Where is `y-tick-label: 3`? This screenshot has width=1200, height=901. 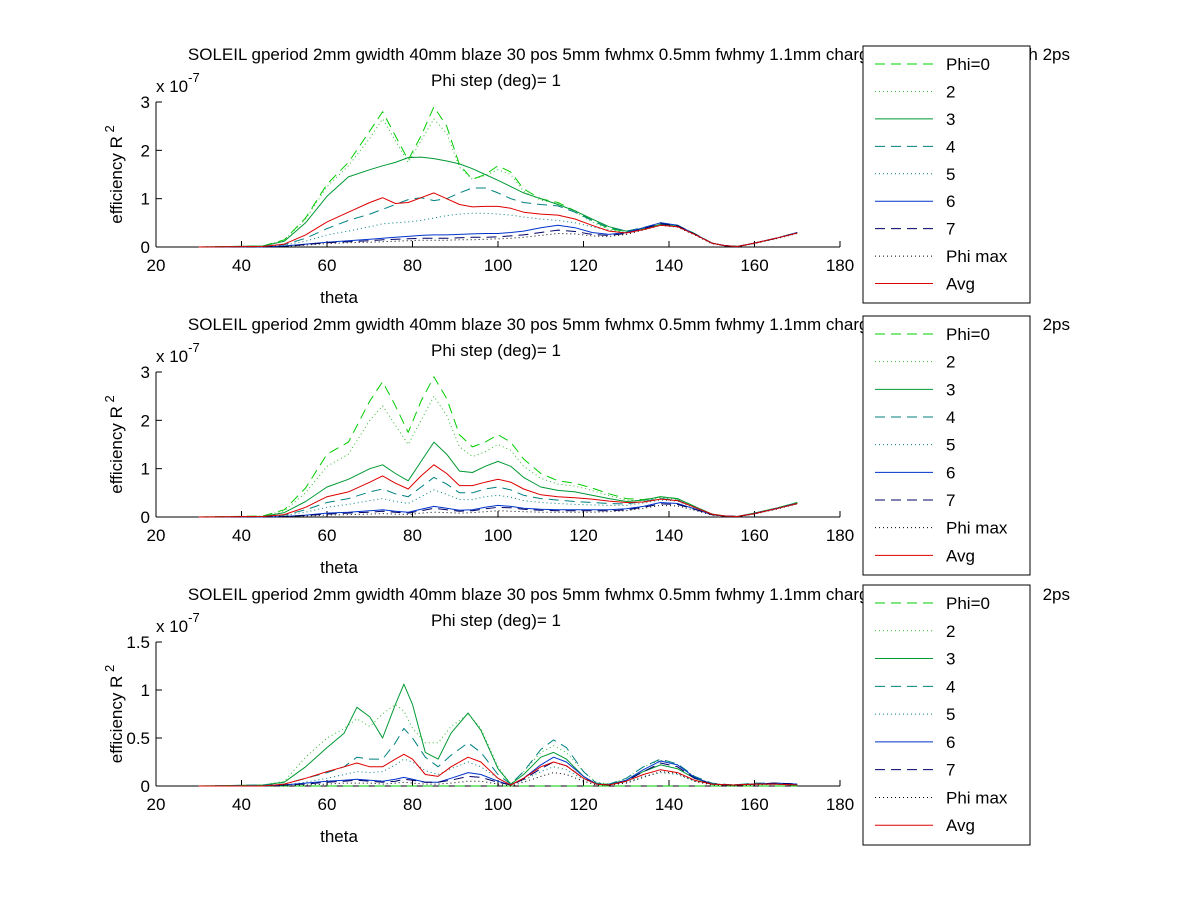 y-tick-label: 3 is located at coordinates (145, 372).